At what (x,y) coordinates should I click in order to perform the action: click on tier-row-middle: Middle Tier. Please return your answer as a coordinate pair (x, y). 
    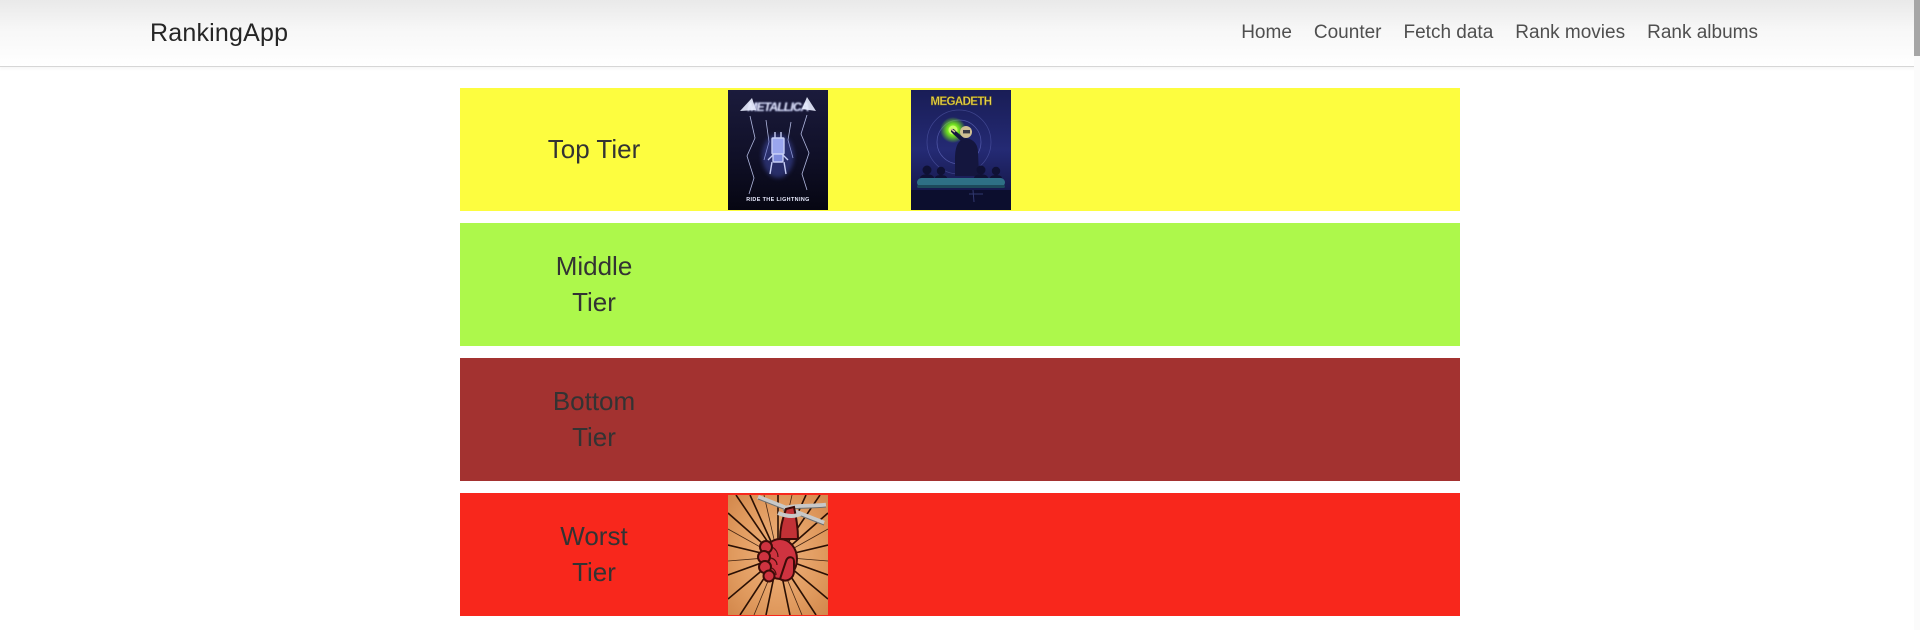
    Looking at the image, I should click on (960, 284).